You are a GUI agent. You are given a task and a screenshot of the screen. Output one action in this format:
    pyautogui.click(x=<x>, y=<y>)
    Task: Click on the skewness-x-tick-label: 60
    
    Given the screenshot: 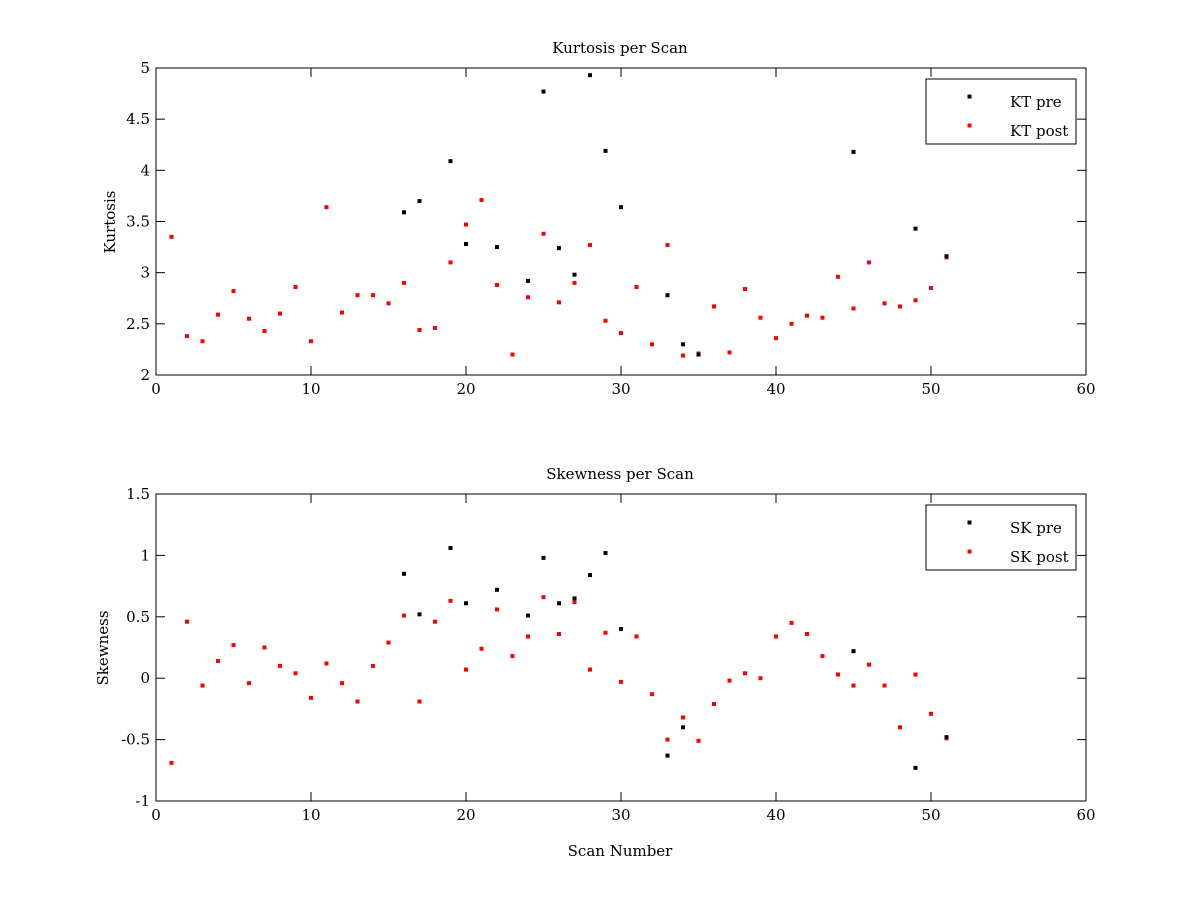 What is the action you would take?
    pyautogui.click(x=1085, y=815)
    